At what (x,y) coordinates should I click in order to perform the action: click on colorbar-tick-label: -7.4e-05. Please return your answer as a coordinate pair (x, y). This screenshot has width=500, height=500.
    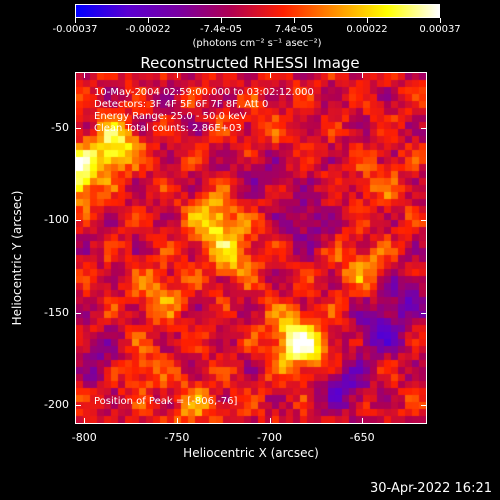
    Looking at the image, I should click on (221, 29).